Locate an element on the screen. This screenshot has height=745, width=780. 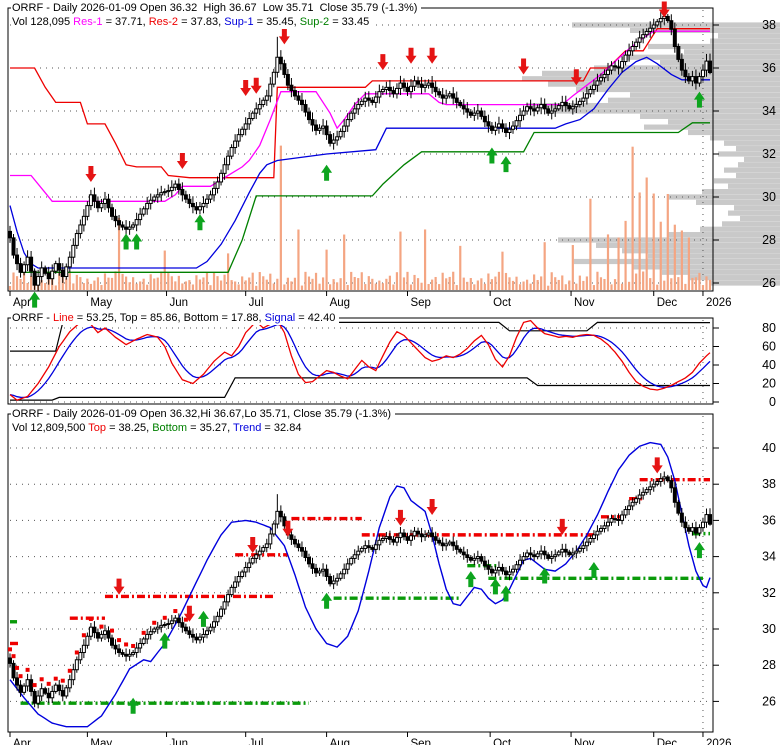
y-axis-label: 20 is located at coordinates (769, 384).